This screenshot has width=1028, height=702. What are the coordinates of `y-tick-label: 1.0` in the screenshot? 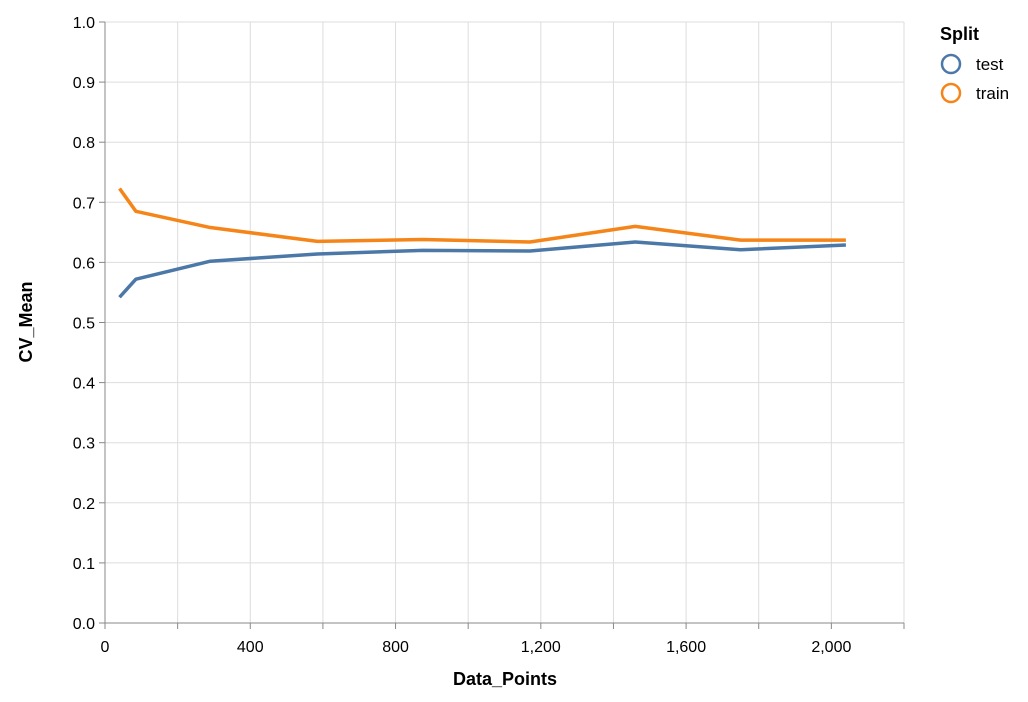 It's located at (84, 23).